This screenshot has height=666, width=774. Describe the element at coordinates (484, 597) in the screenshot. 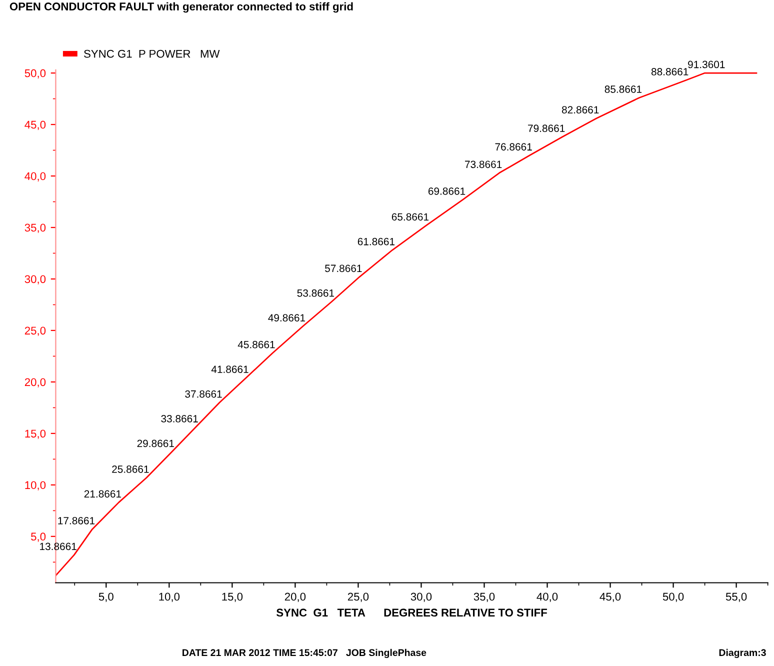

I see `x-tick-label: 35,0` at that location.